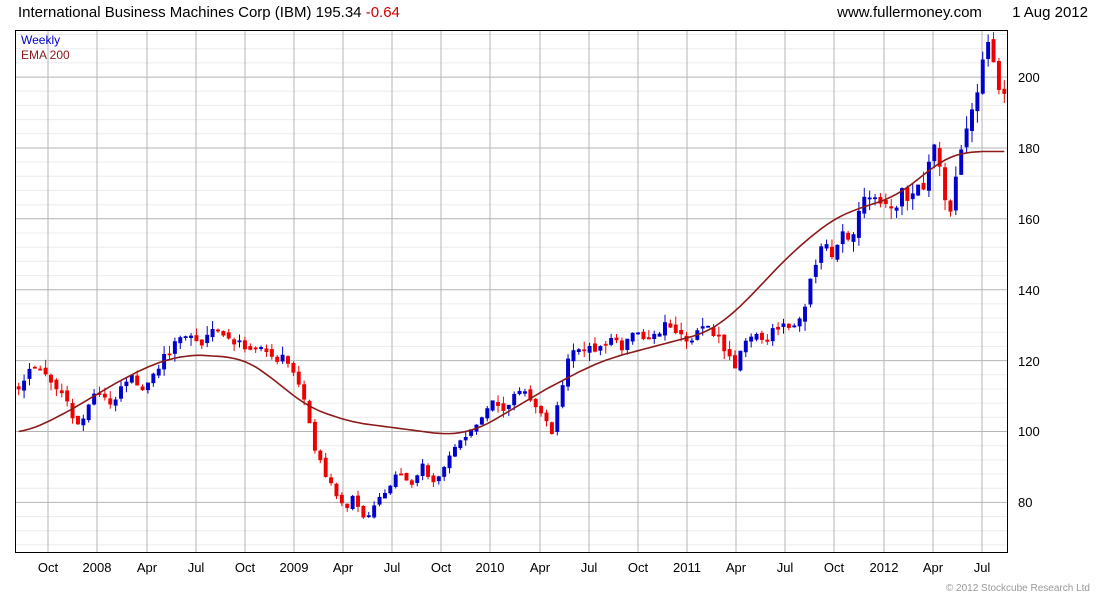  What do you see at coordinates (909, 12) in the screenshot?
I see `website-label: www.fullermoney.com` at bounding box center [909, 12].